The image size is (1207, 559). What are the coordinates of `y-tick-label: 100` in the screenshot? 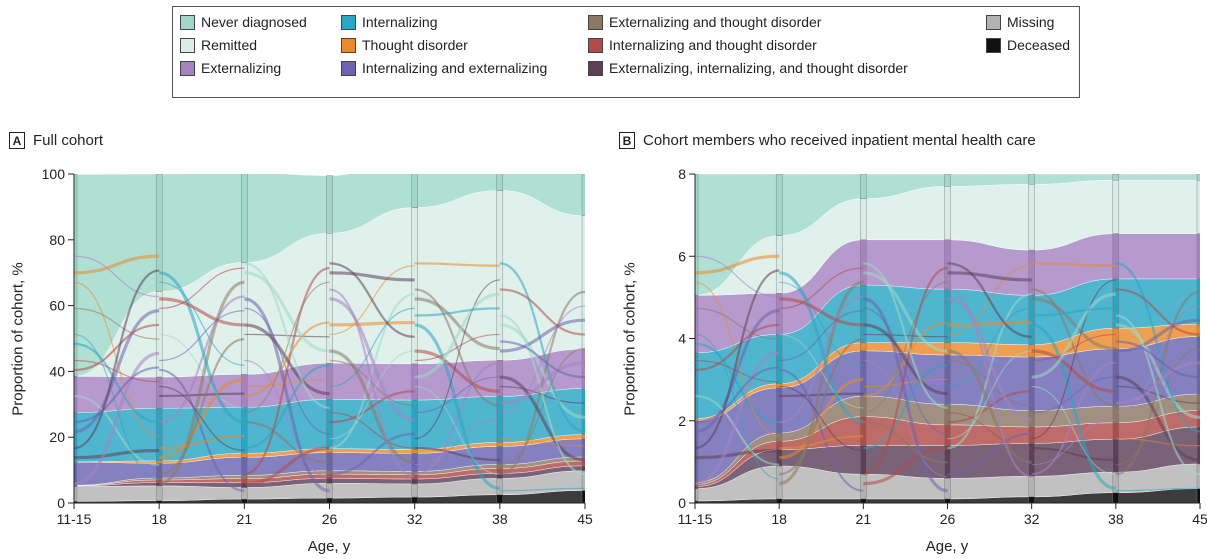 It's located at (54, 174).